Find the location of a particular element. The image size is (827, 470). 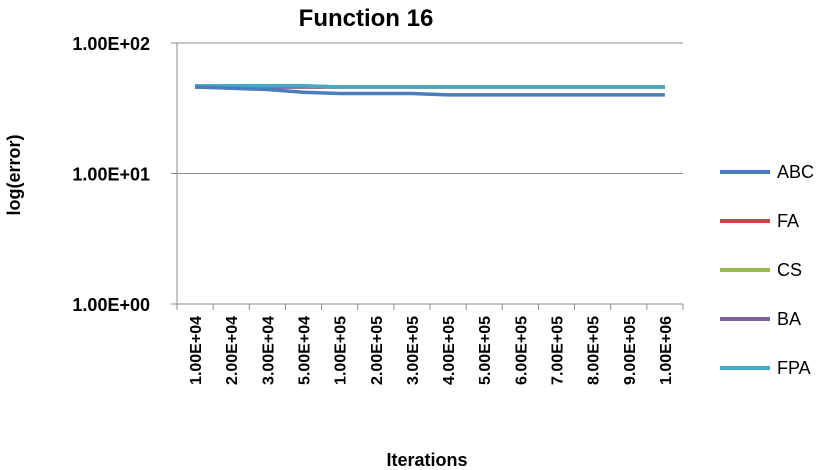

x-tick-label: 6.00E+05 is located at coordinates (521, 350).